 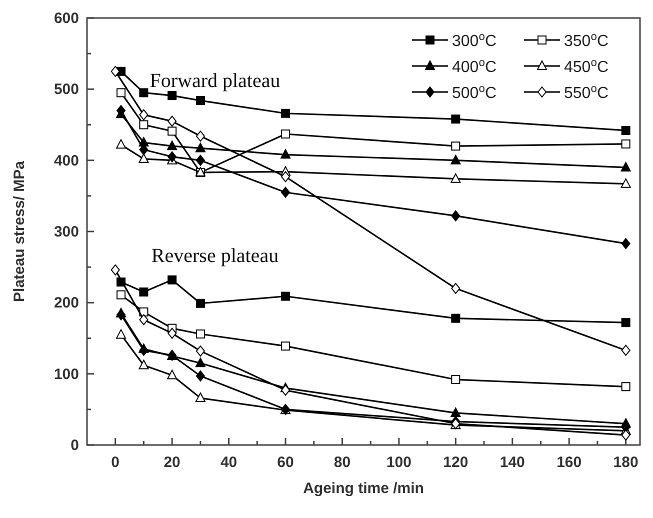 What do you see at coordinates (66, 161) in the screenshot?
I see `y-tick-label: 400` at bounding box center [66, 161].